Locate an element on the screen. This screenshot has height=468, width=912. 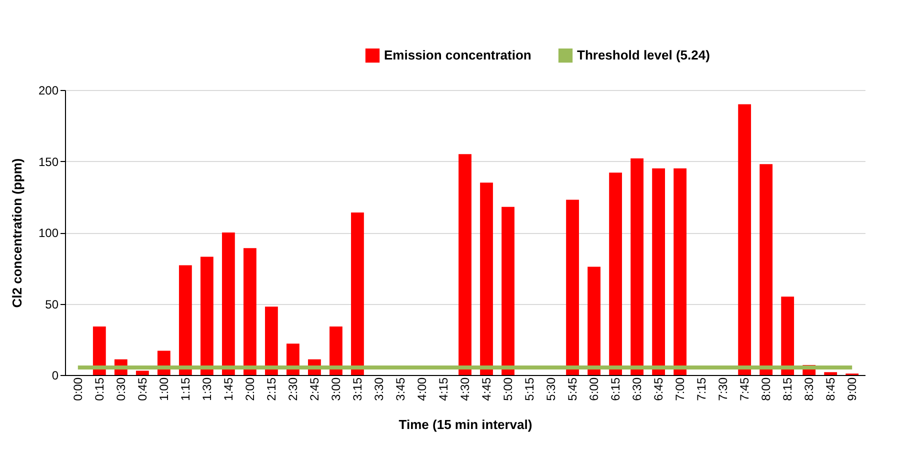
x-tick-label: 7:45 is located at coordinates (745, 389).